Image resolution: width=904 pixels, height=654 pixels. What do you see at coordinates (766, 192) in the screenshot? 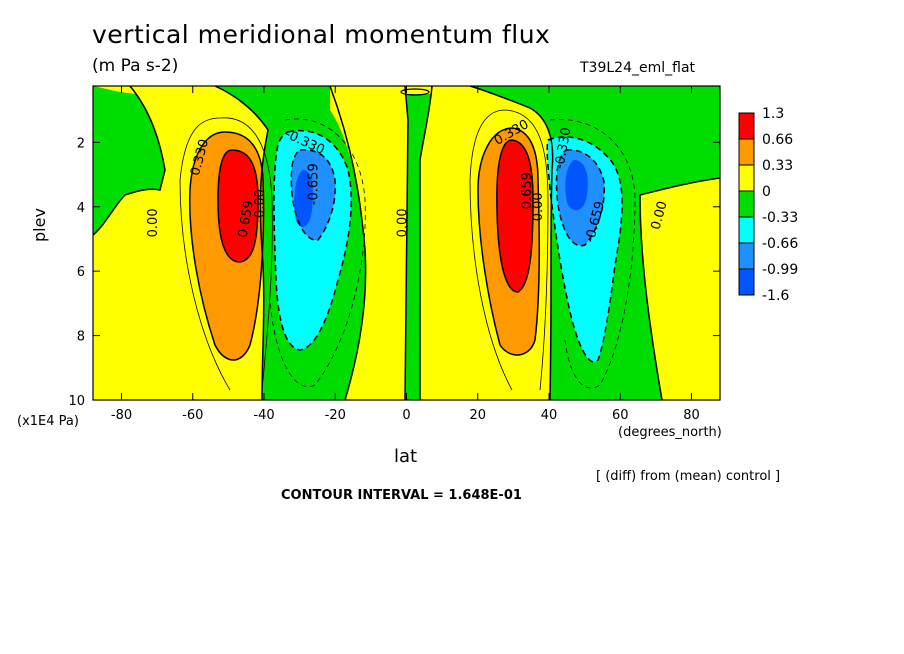
I see `colorbar-label: 0` at bounding box center [766, 192].